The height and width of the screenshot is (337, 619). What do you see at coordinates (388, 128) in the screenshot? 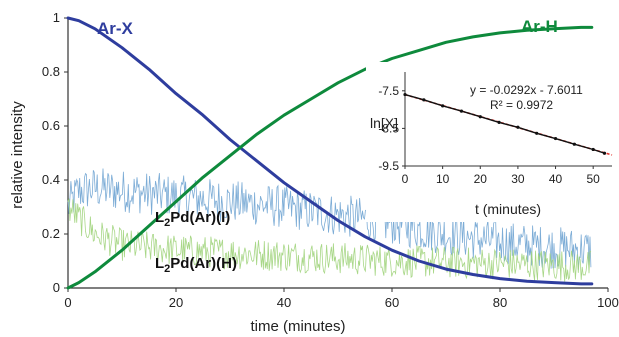
I see `inset-y-tick-label: -8.5` at bounding box center [388, 128].